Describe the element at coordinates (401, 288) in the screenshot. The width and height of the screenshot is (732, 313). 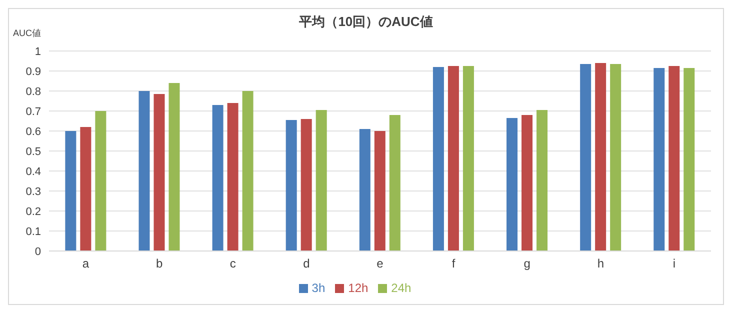
I see `legend-label: 24h` at that location.